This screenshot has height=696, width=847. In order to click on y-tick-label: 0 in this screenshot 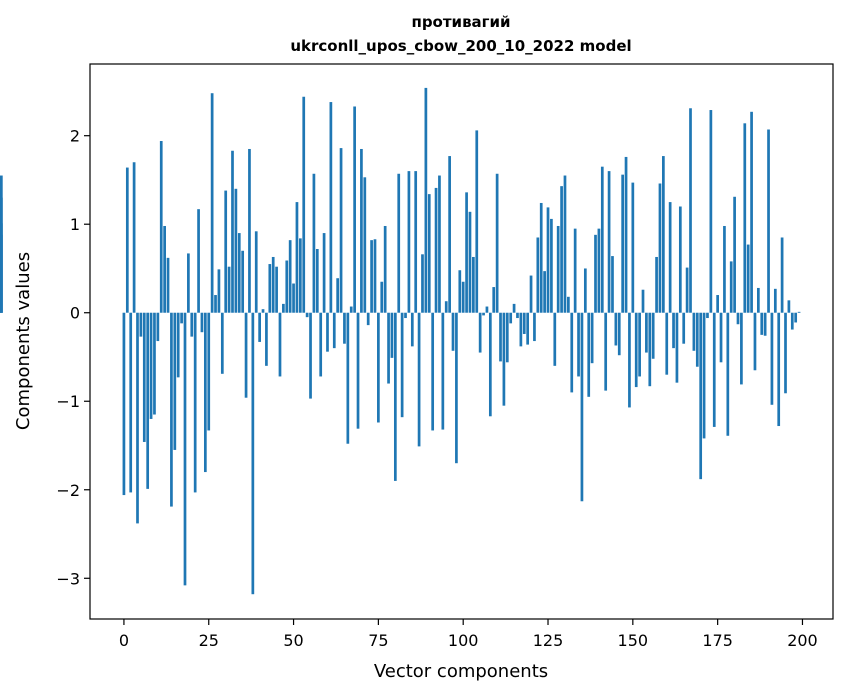, I will do `click(75, 313)`.